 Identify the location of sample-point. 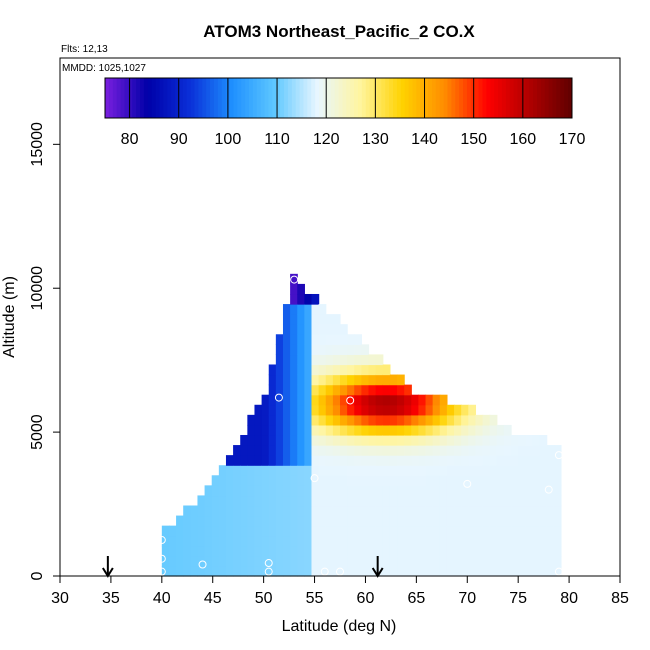
(161, 540).